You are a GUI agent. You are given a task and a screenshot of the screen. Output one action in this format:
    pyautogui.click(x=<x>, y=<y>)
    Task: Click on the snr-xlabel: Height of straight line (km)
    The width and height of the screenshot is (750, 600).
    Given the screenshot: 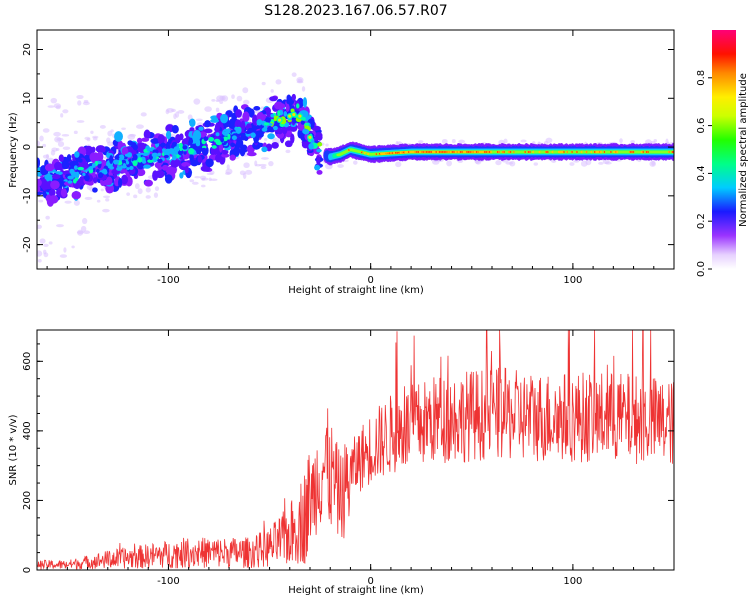 What is the action you would take?
    pyautogui.click(x=356, y=590)
    